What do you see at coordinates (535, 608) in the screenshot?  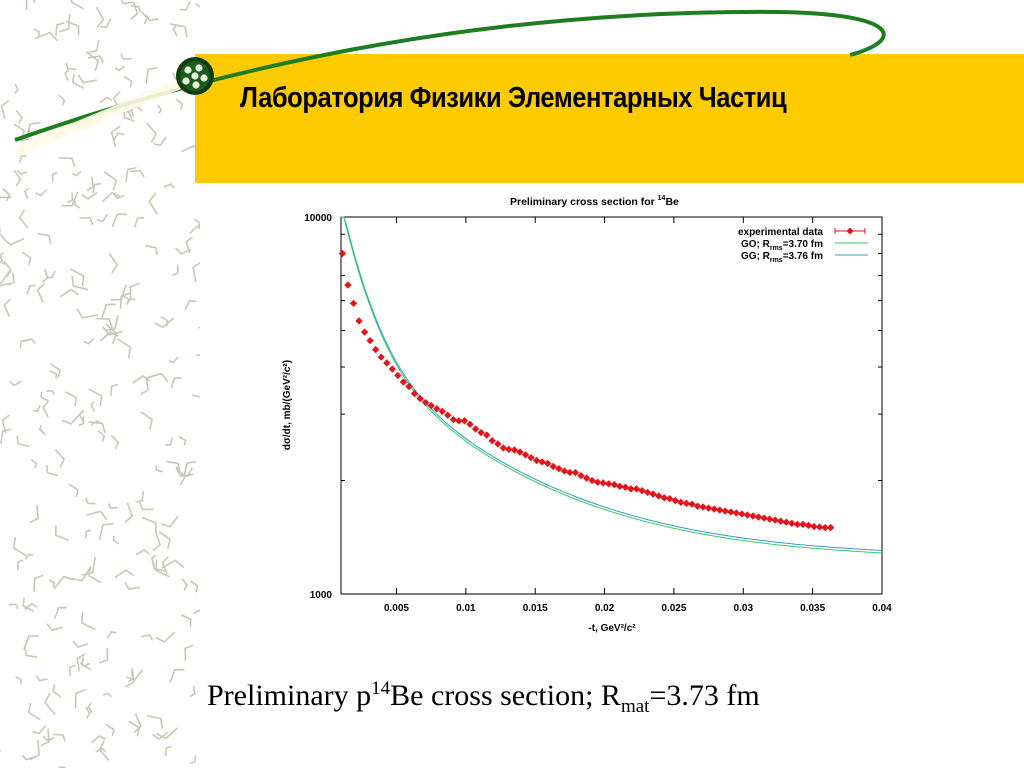 I see `x-tick-label: 0.015` at bounding box center [535, 608].